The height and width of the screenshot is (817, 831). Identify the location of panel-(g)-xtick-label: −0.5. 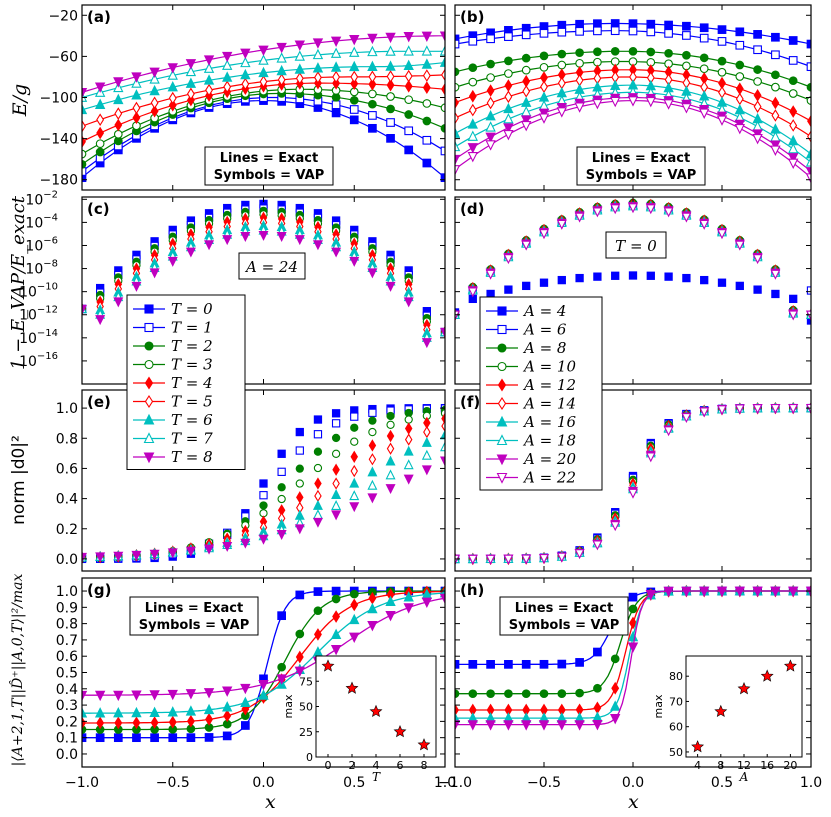
(173, 783).